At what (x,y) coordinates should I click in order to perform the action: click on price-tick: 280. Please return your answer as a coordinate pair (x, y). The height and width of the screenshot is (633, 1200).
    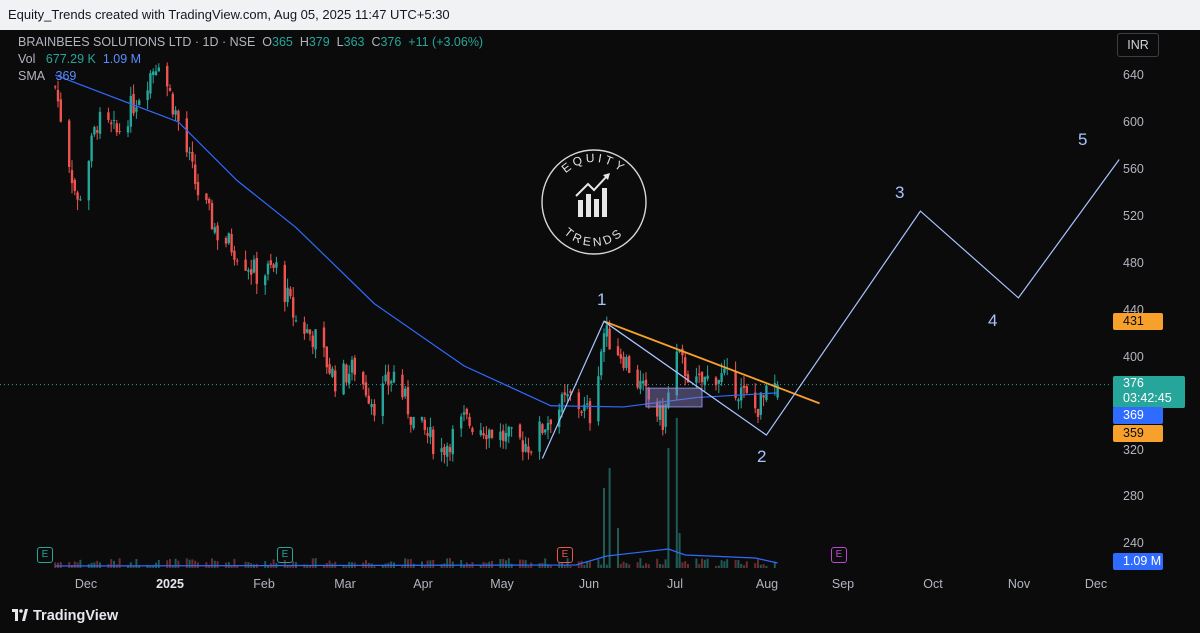
    Looking at the image, I should click on (1133, 496).